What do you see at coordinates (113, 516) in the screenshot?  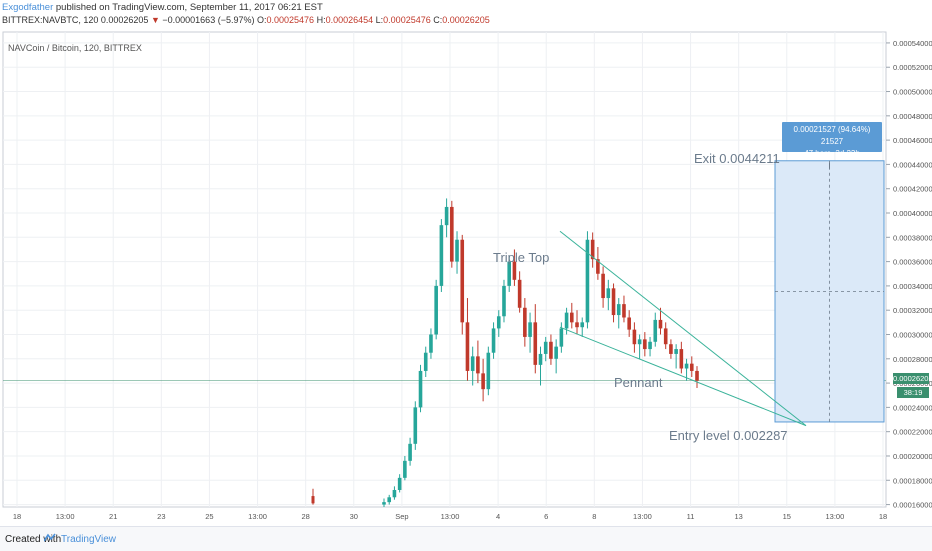 I see `x-tick-label: 21` at bounding box center [113, 516].